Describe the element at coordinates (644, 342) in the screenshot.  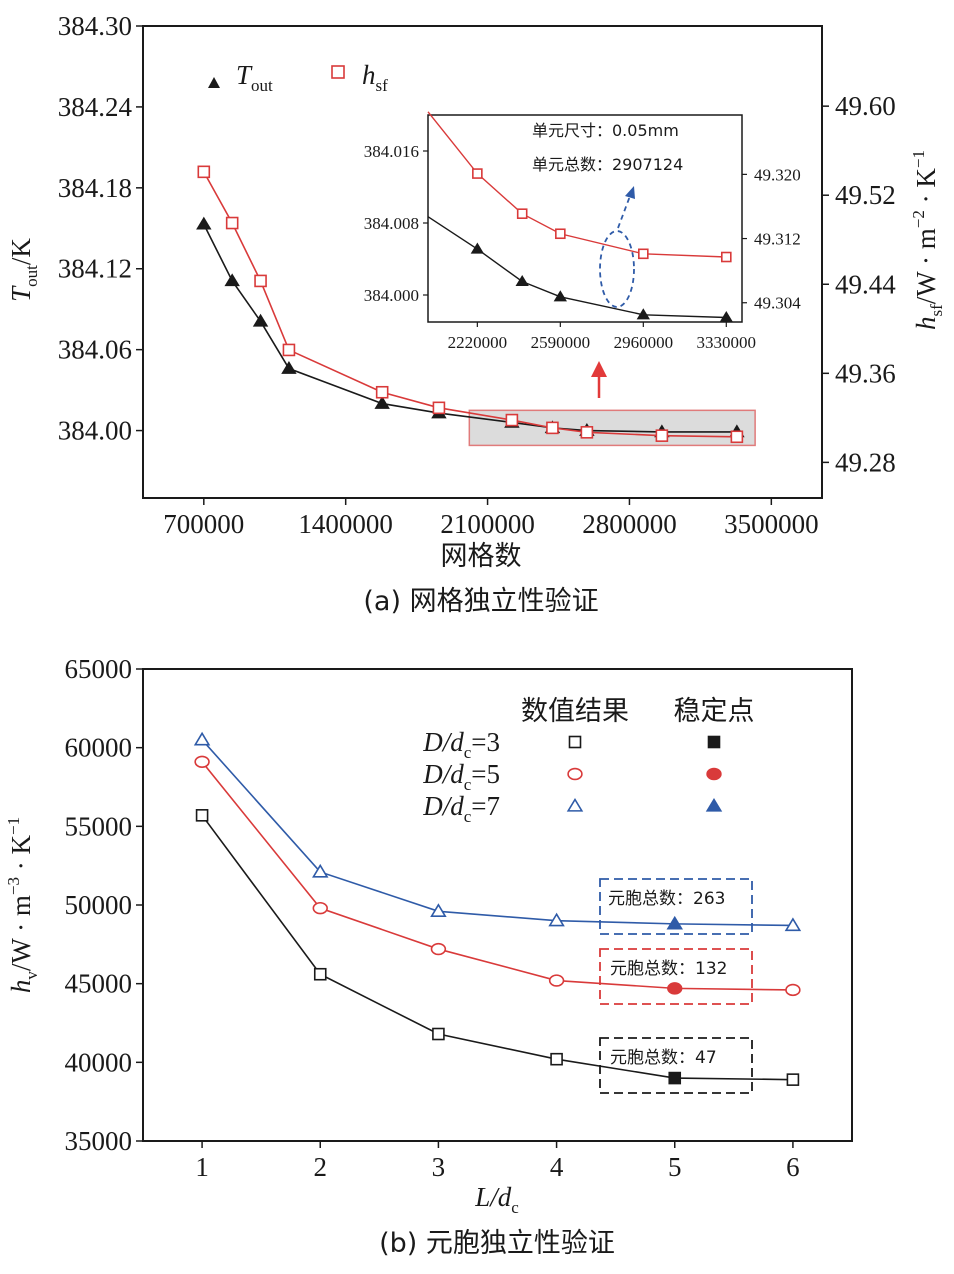
I see `inset-x-tick-label: 2960000` at that location.